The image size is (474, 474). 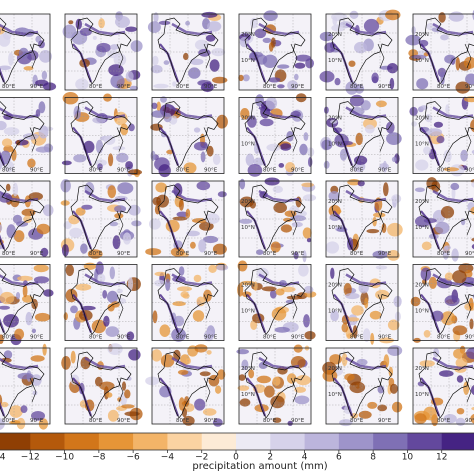 What do you see at coordinates (373, 458) in the screenshot?
I see `colorbar-tick-label: 8` at bounding box center [373, 458].